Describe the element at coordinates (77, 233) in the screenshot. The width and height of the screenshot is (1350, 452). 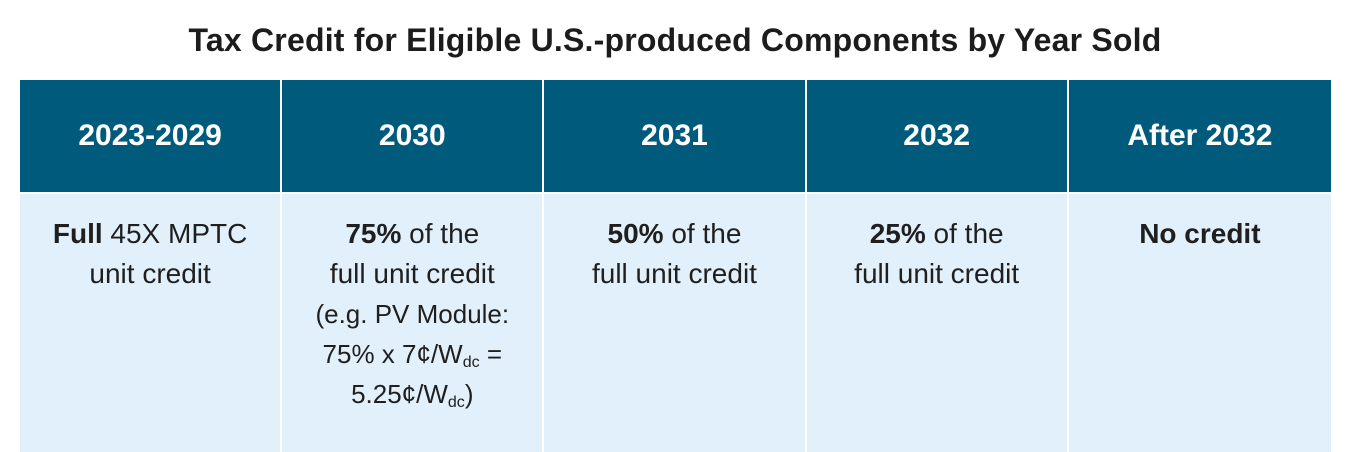
I see `cell-bold-text: Full` at that location.